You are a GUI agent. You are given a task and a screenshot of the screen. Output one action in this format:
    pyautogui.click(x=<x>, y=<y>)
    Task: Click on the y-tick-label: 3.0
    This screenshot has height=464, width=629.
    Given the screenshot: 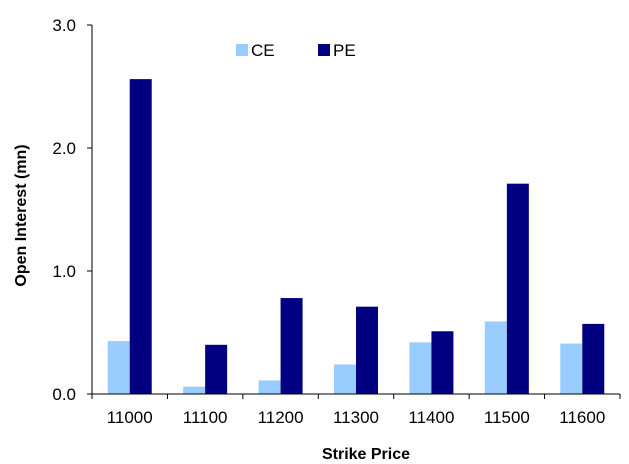 What is the action you would take?
    pyautogui.click(x=64, y=25)
    